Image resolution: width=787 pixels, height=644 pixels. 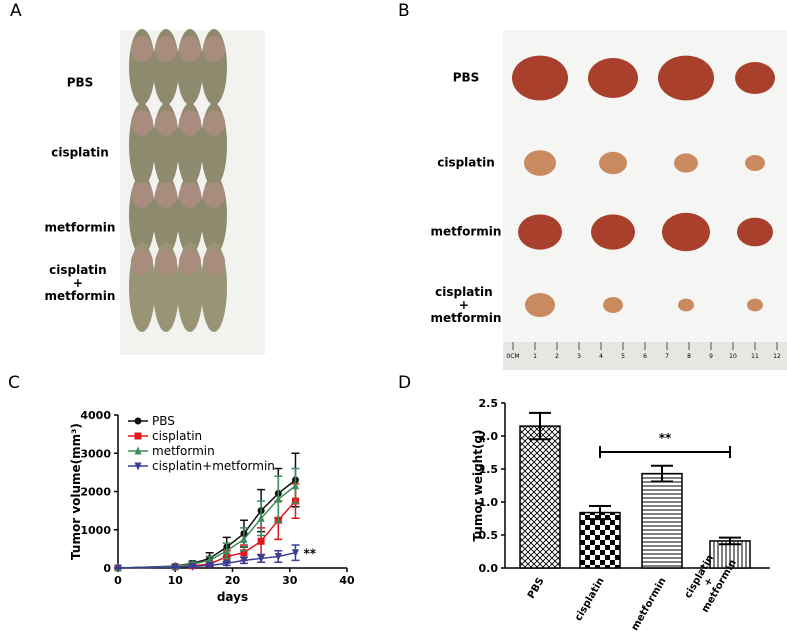 What do you see at coordinates (755, 356) in the screenshot?
I see `ruler-label: 11` at bounding box center [755, 356].